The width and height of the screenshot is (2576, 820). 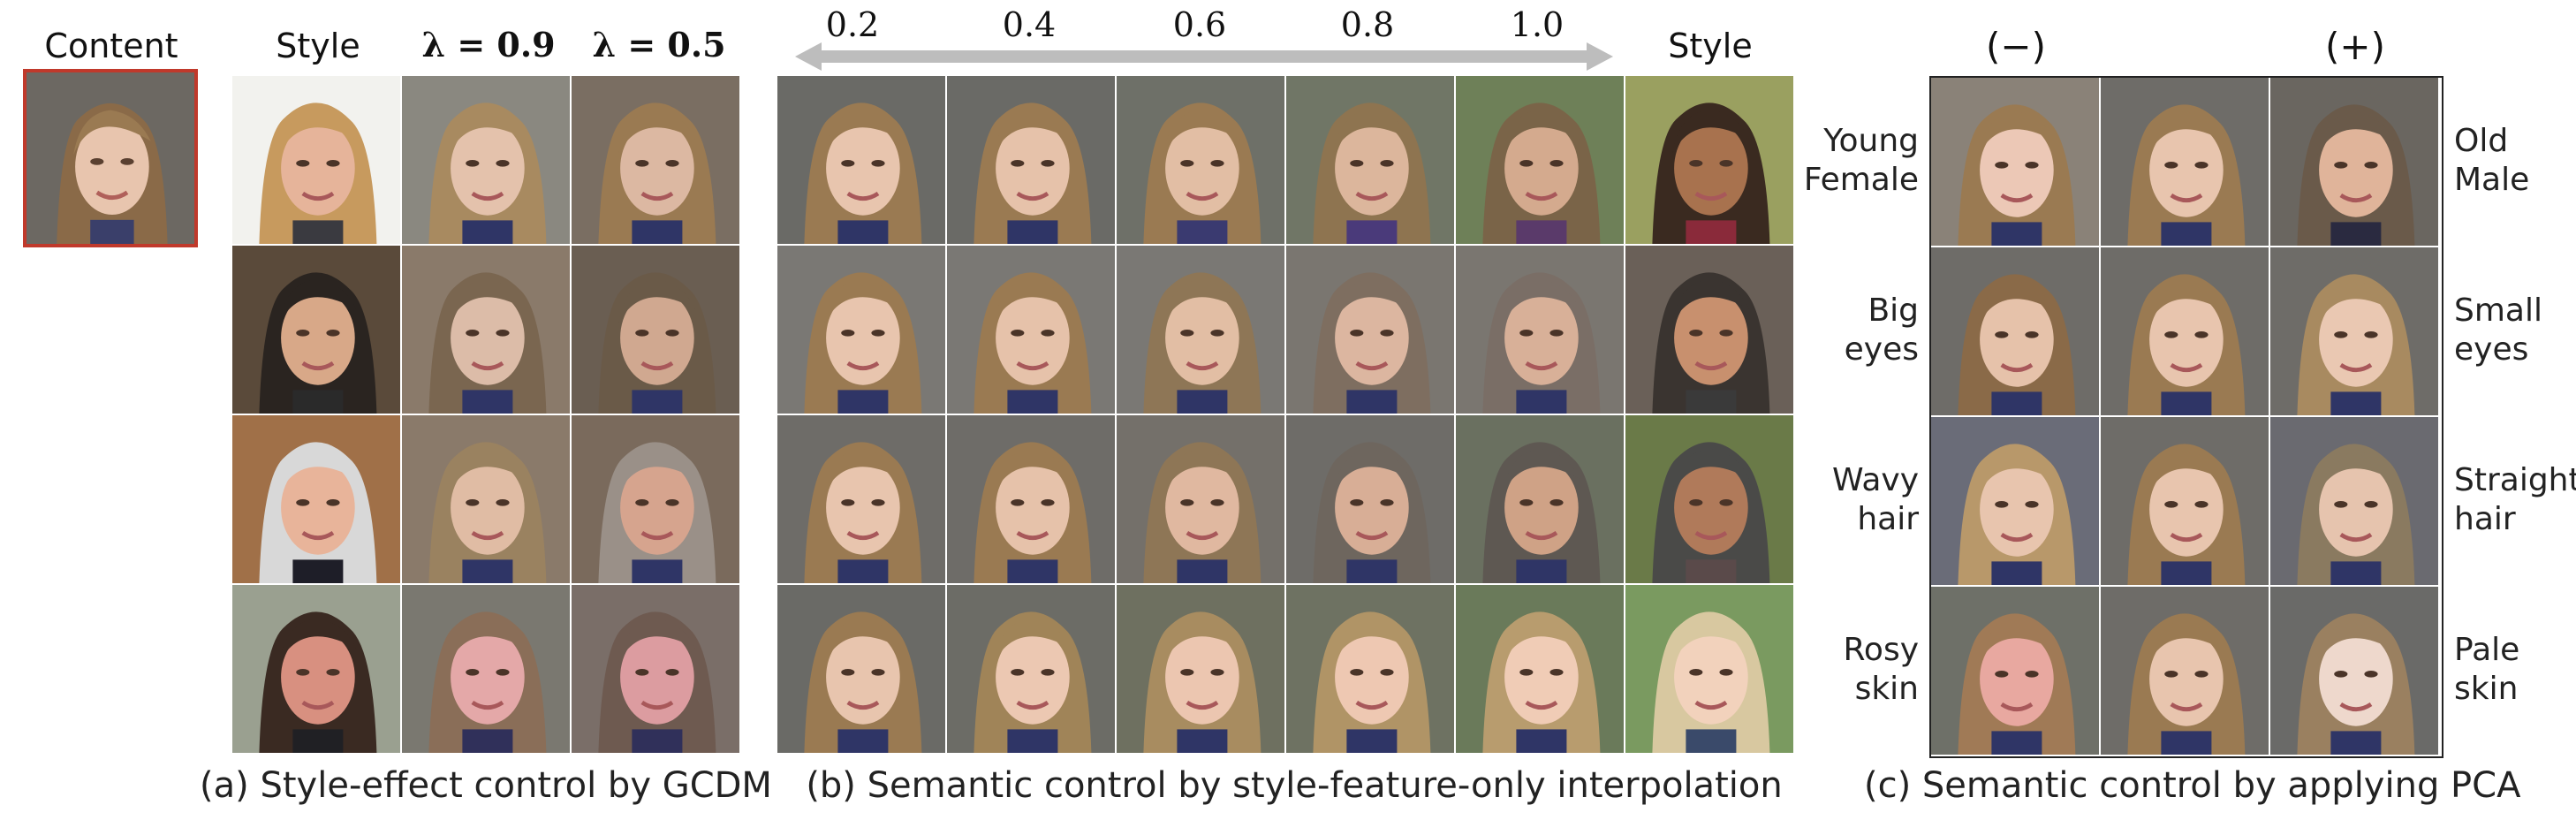 What do you see at coordinates (2016, 46) in the screenshot?
I see `pca-minus-label: (−)` at bounding box center [2016, 46].